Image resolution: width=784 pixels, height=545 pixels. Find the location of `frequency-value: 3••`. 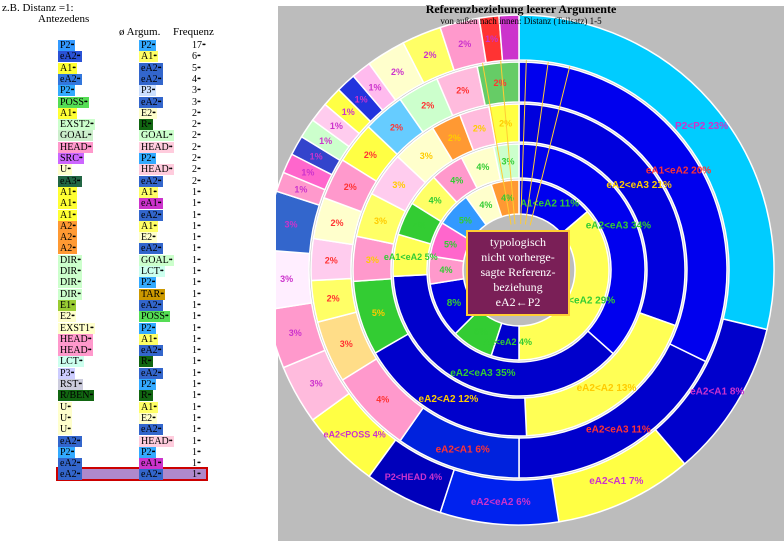

frequency-value: 3•• is located at coordinates (196, 102).